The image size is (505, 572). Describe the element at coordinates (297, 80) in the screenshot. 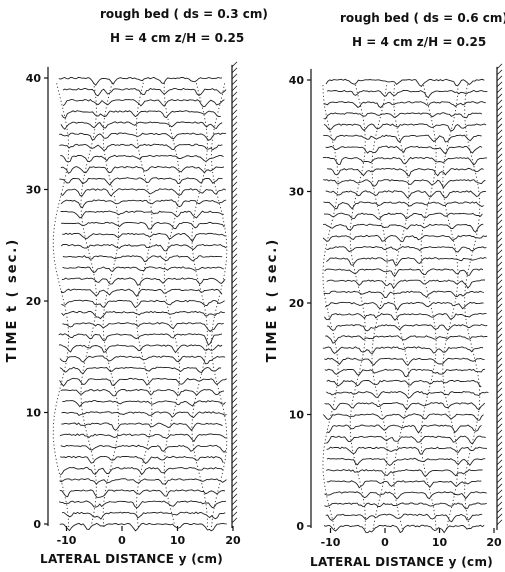

I see `y-tick-label: 40` at that location.